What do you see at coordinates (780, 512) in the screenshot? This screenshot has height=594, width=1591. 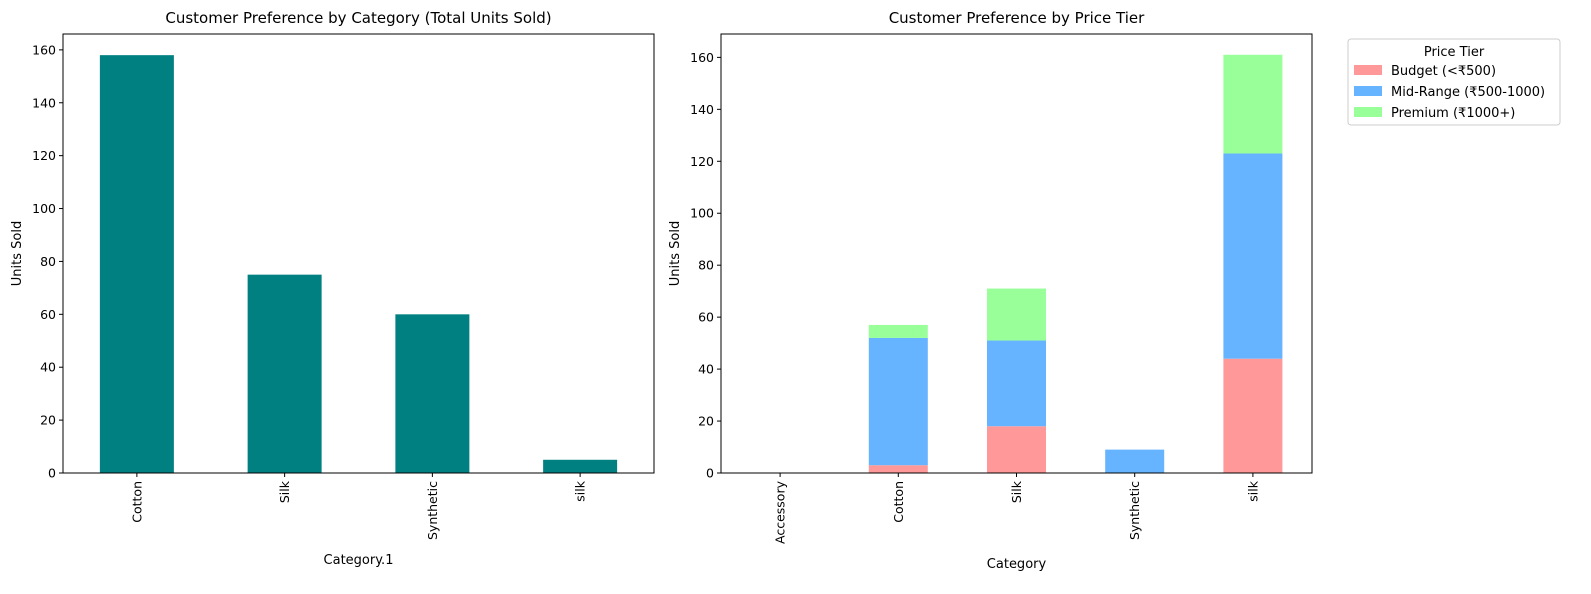 I see `x-tick-label-accessory: Accessory` at bounding box center [780, 512].